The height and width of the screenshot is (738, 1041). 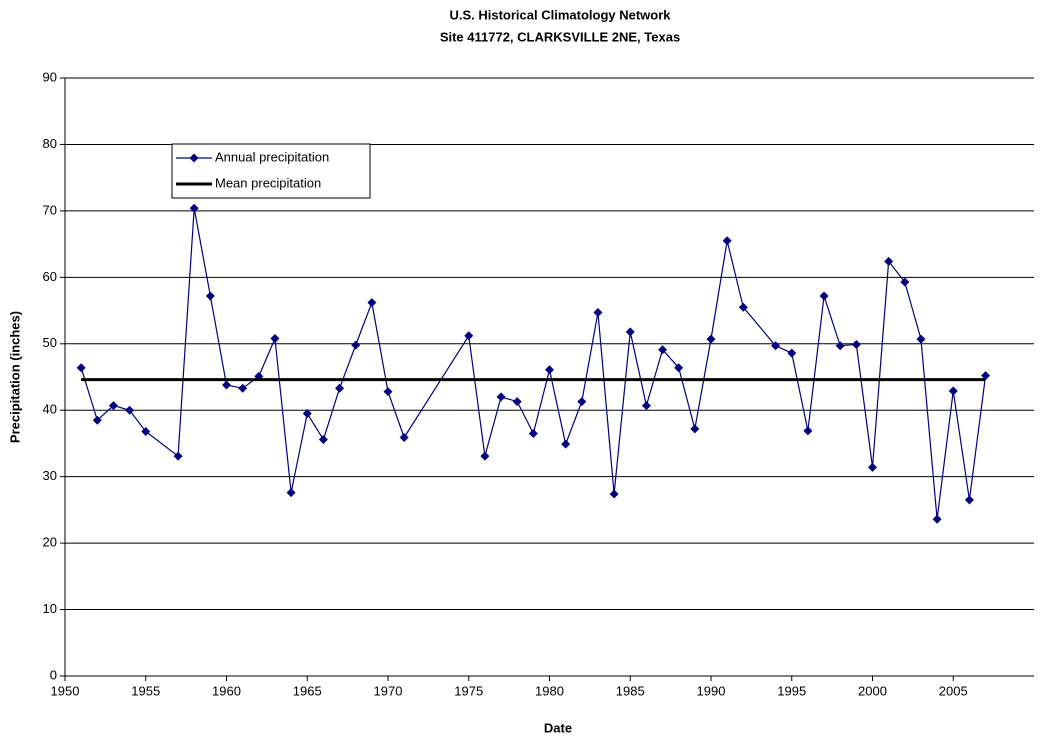 I want to click on x-tick-label: 1980, so click(x=549, y=690).